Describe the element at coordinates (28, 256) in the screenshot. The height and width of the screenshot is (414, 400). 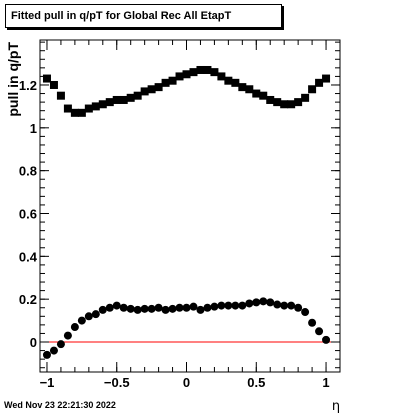
I see `y-tick-label: 0.4` at that location.